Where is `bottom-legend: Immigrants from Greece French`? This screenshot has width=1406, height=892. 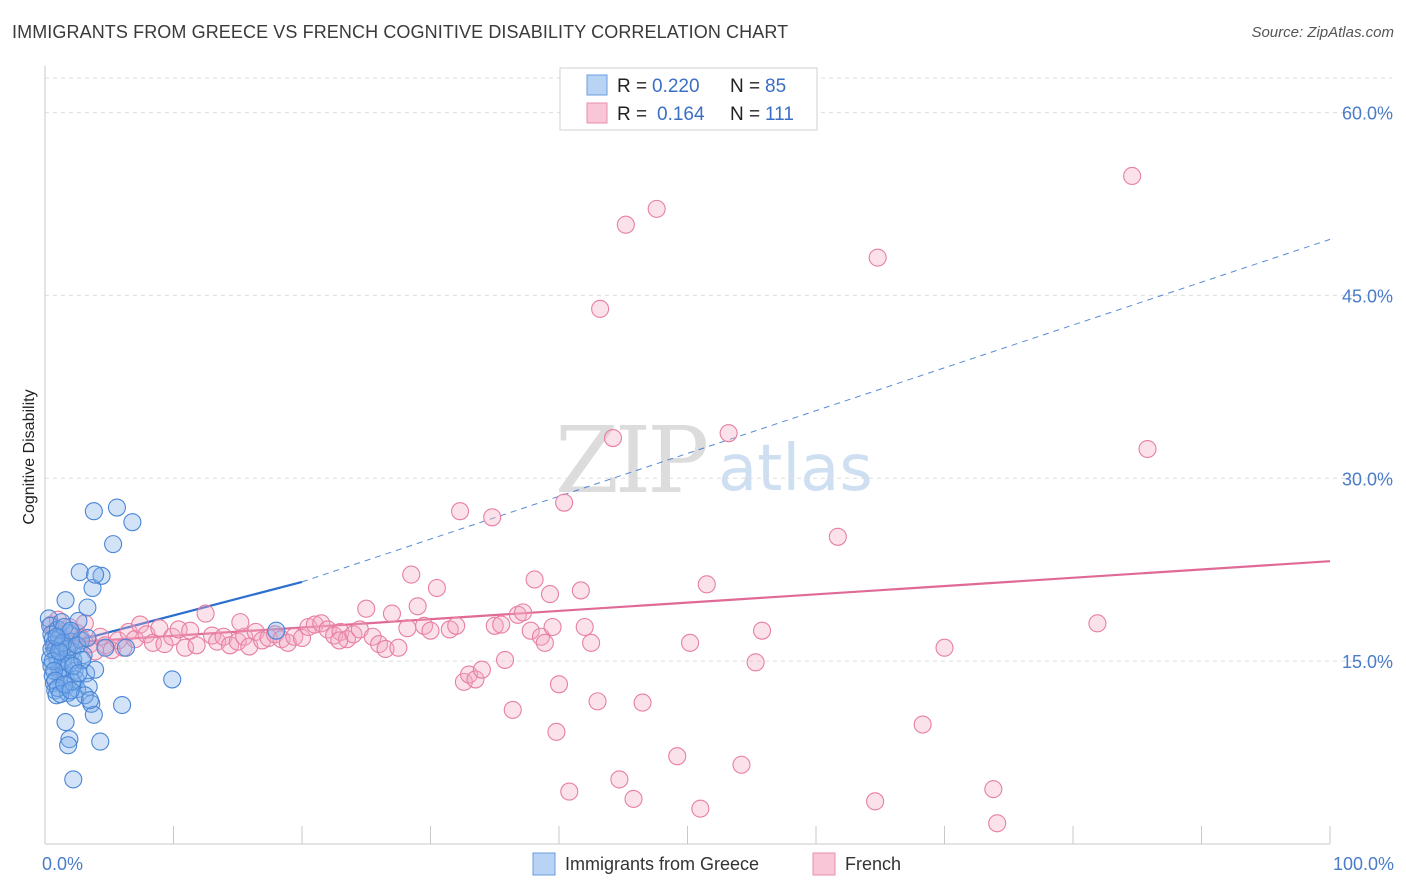
bottom-legend: Immigrants from Greece French is located at coordinates (716, 864).